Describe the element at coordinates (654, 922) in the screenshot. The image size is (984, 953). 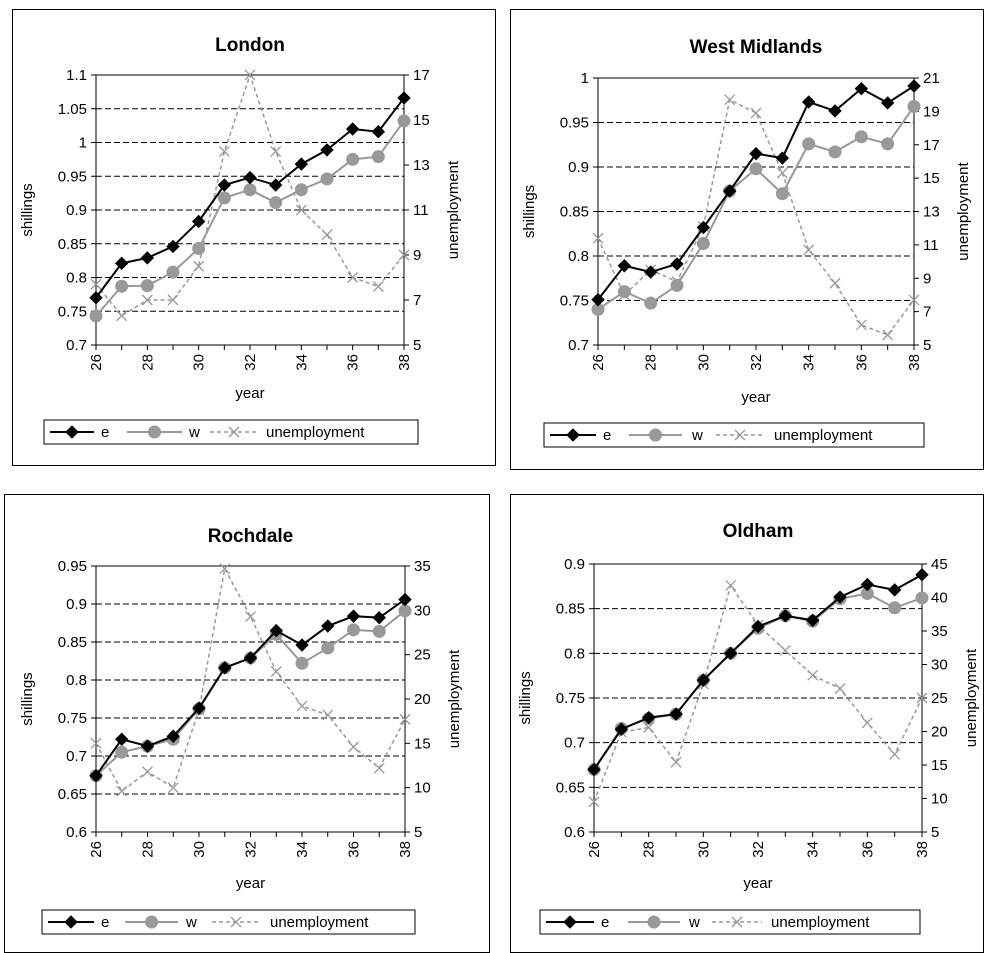
I see `legend-marker-w` at that location.